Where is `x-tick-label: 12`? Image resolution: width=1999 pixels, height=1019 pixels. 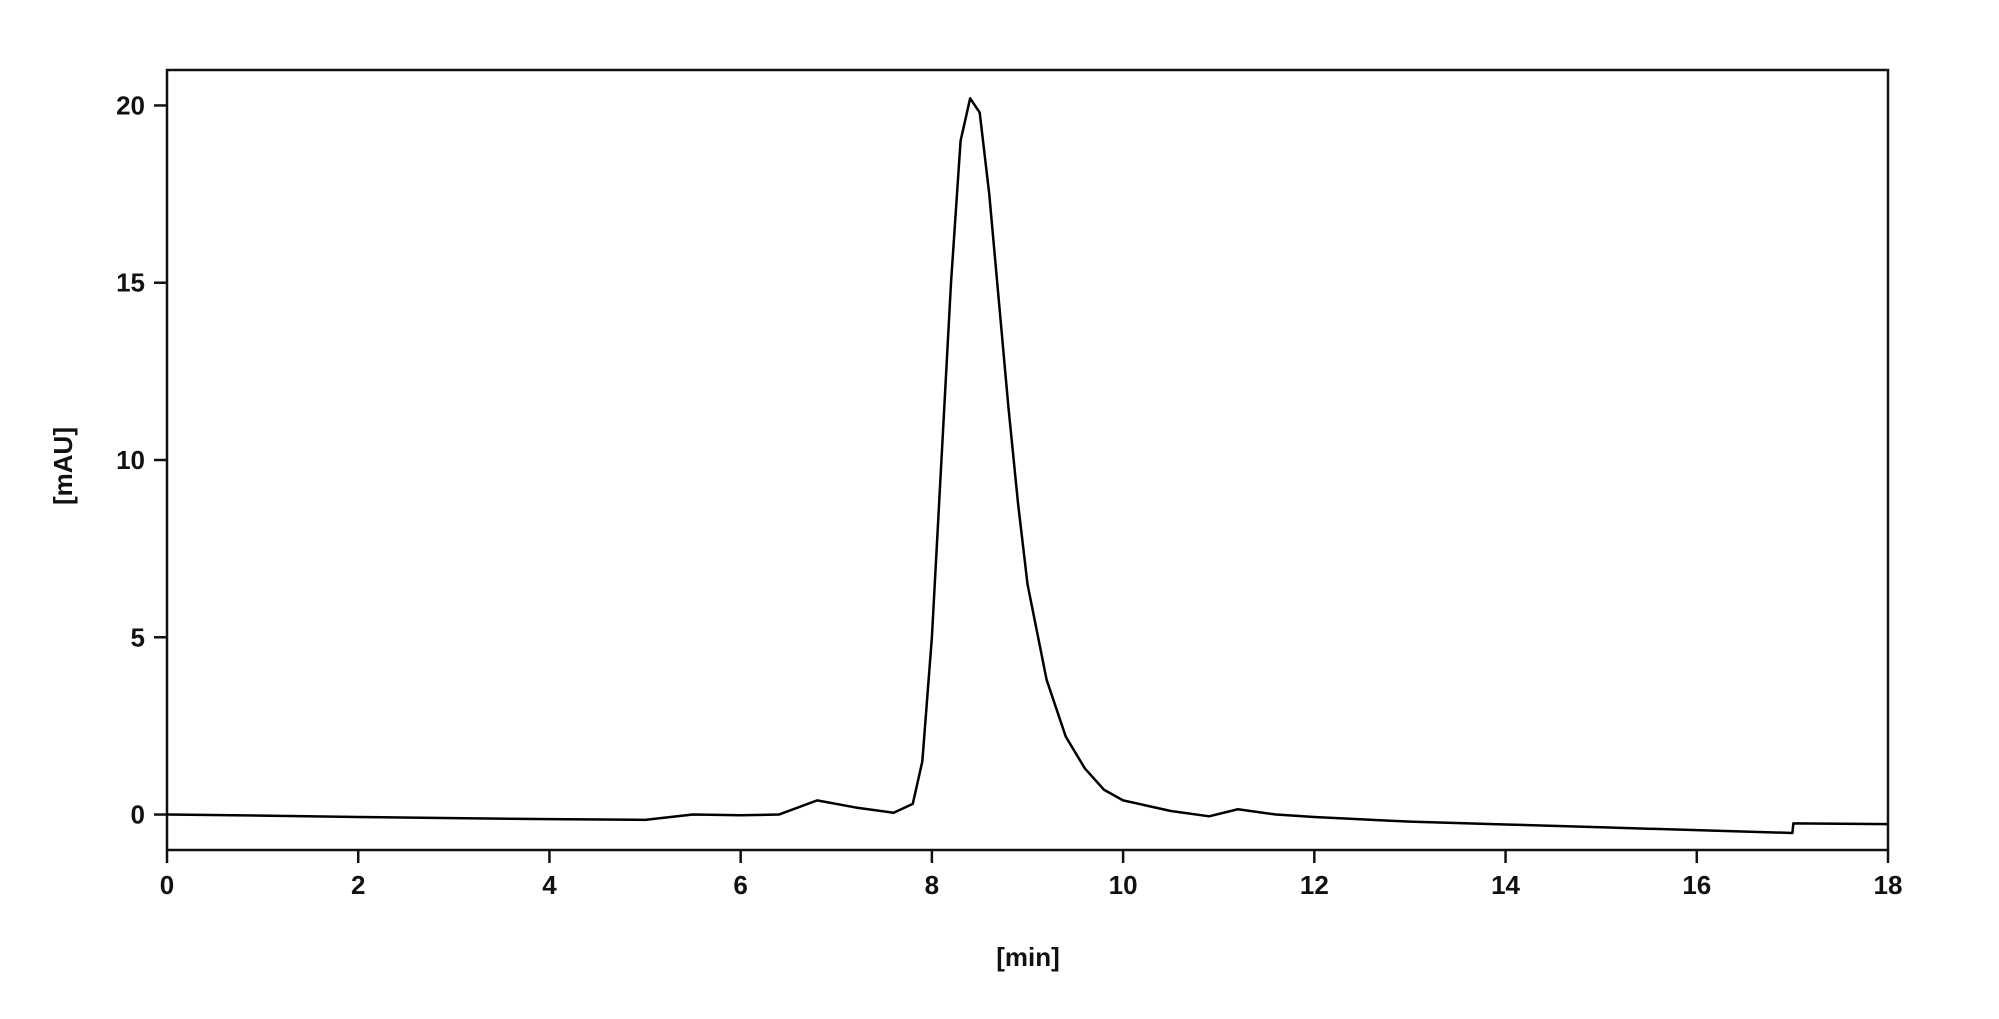
x-tick-label: 12 is located at coordinates (1314, 885).